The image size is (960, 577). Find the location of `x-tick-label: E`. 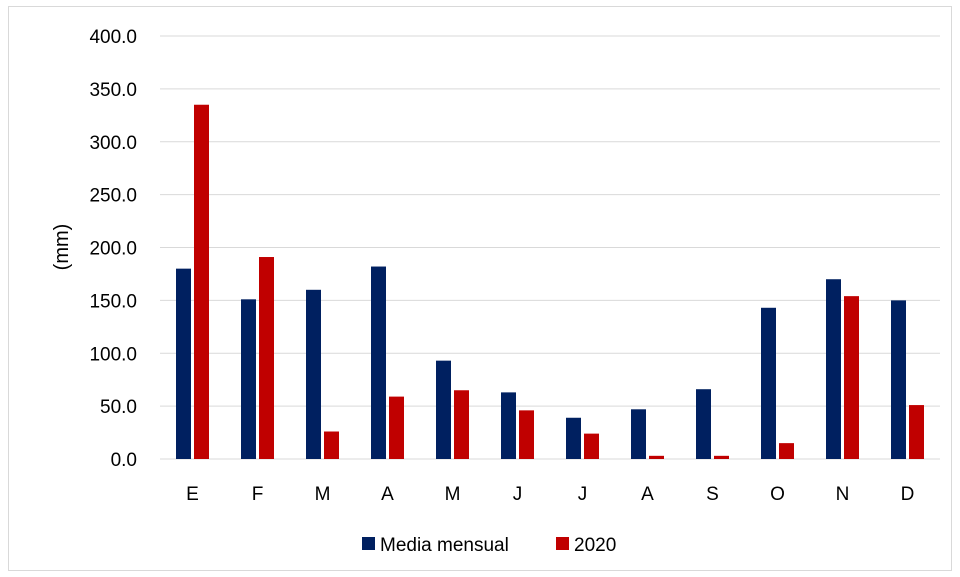

x-tick-label: E is located at coordinates (192, 494).